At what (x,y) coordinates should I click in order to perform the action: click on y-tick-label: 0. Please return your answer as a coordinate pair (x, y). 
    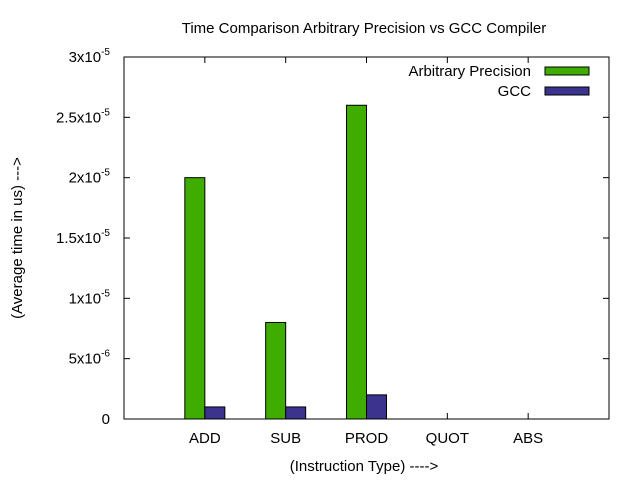
    Looking at the image, I should click on (106, 419).